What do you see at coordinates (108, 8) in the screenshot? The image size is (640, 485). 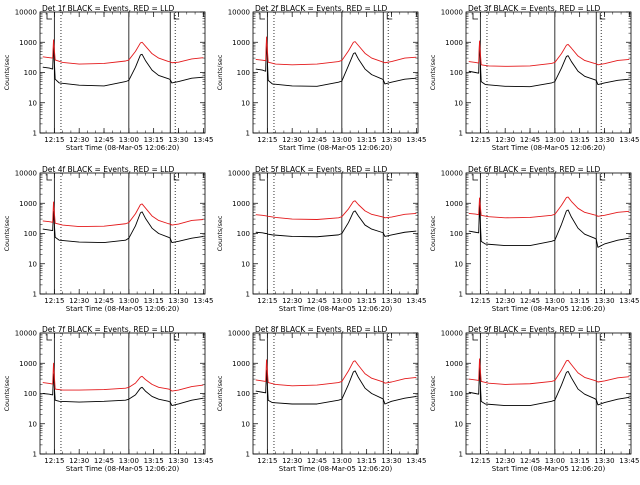 I see `panel-title: Det 1f BLACK = Events, RED = LLD` at bounding box center [108, 8].